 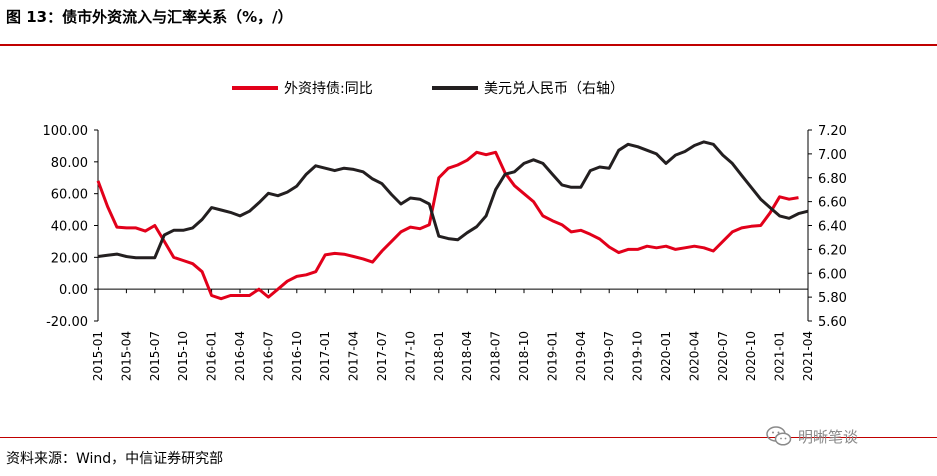 I want to click on x-axis-tick-label: 2020-07, so click(x=723, y=356).